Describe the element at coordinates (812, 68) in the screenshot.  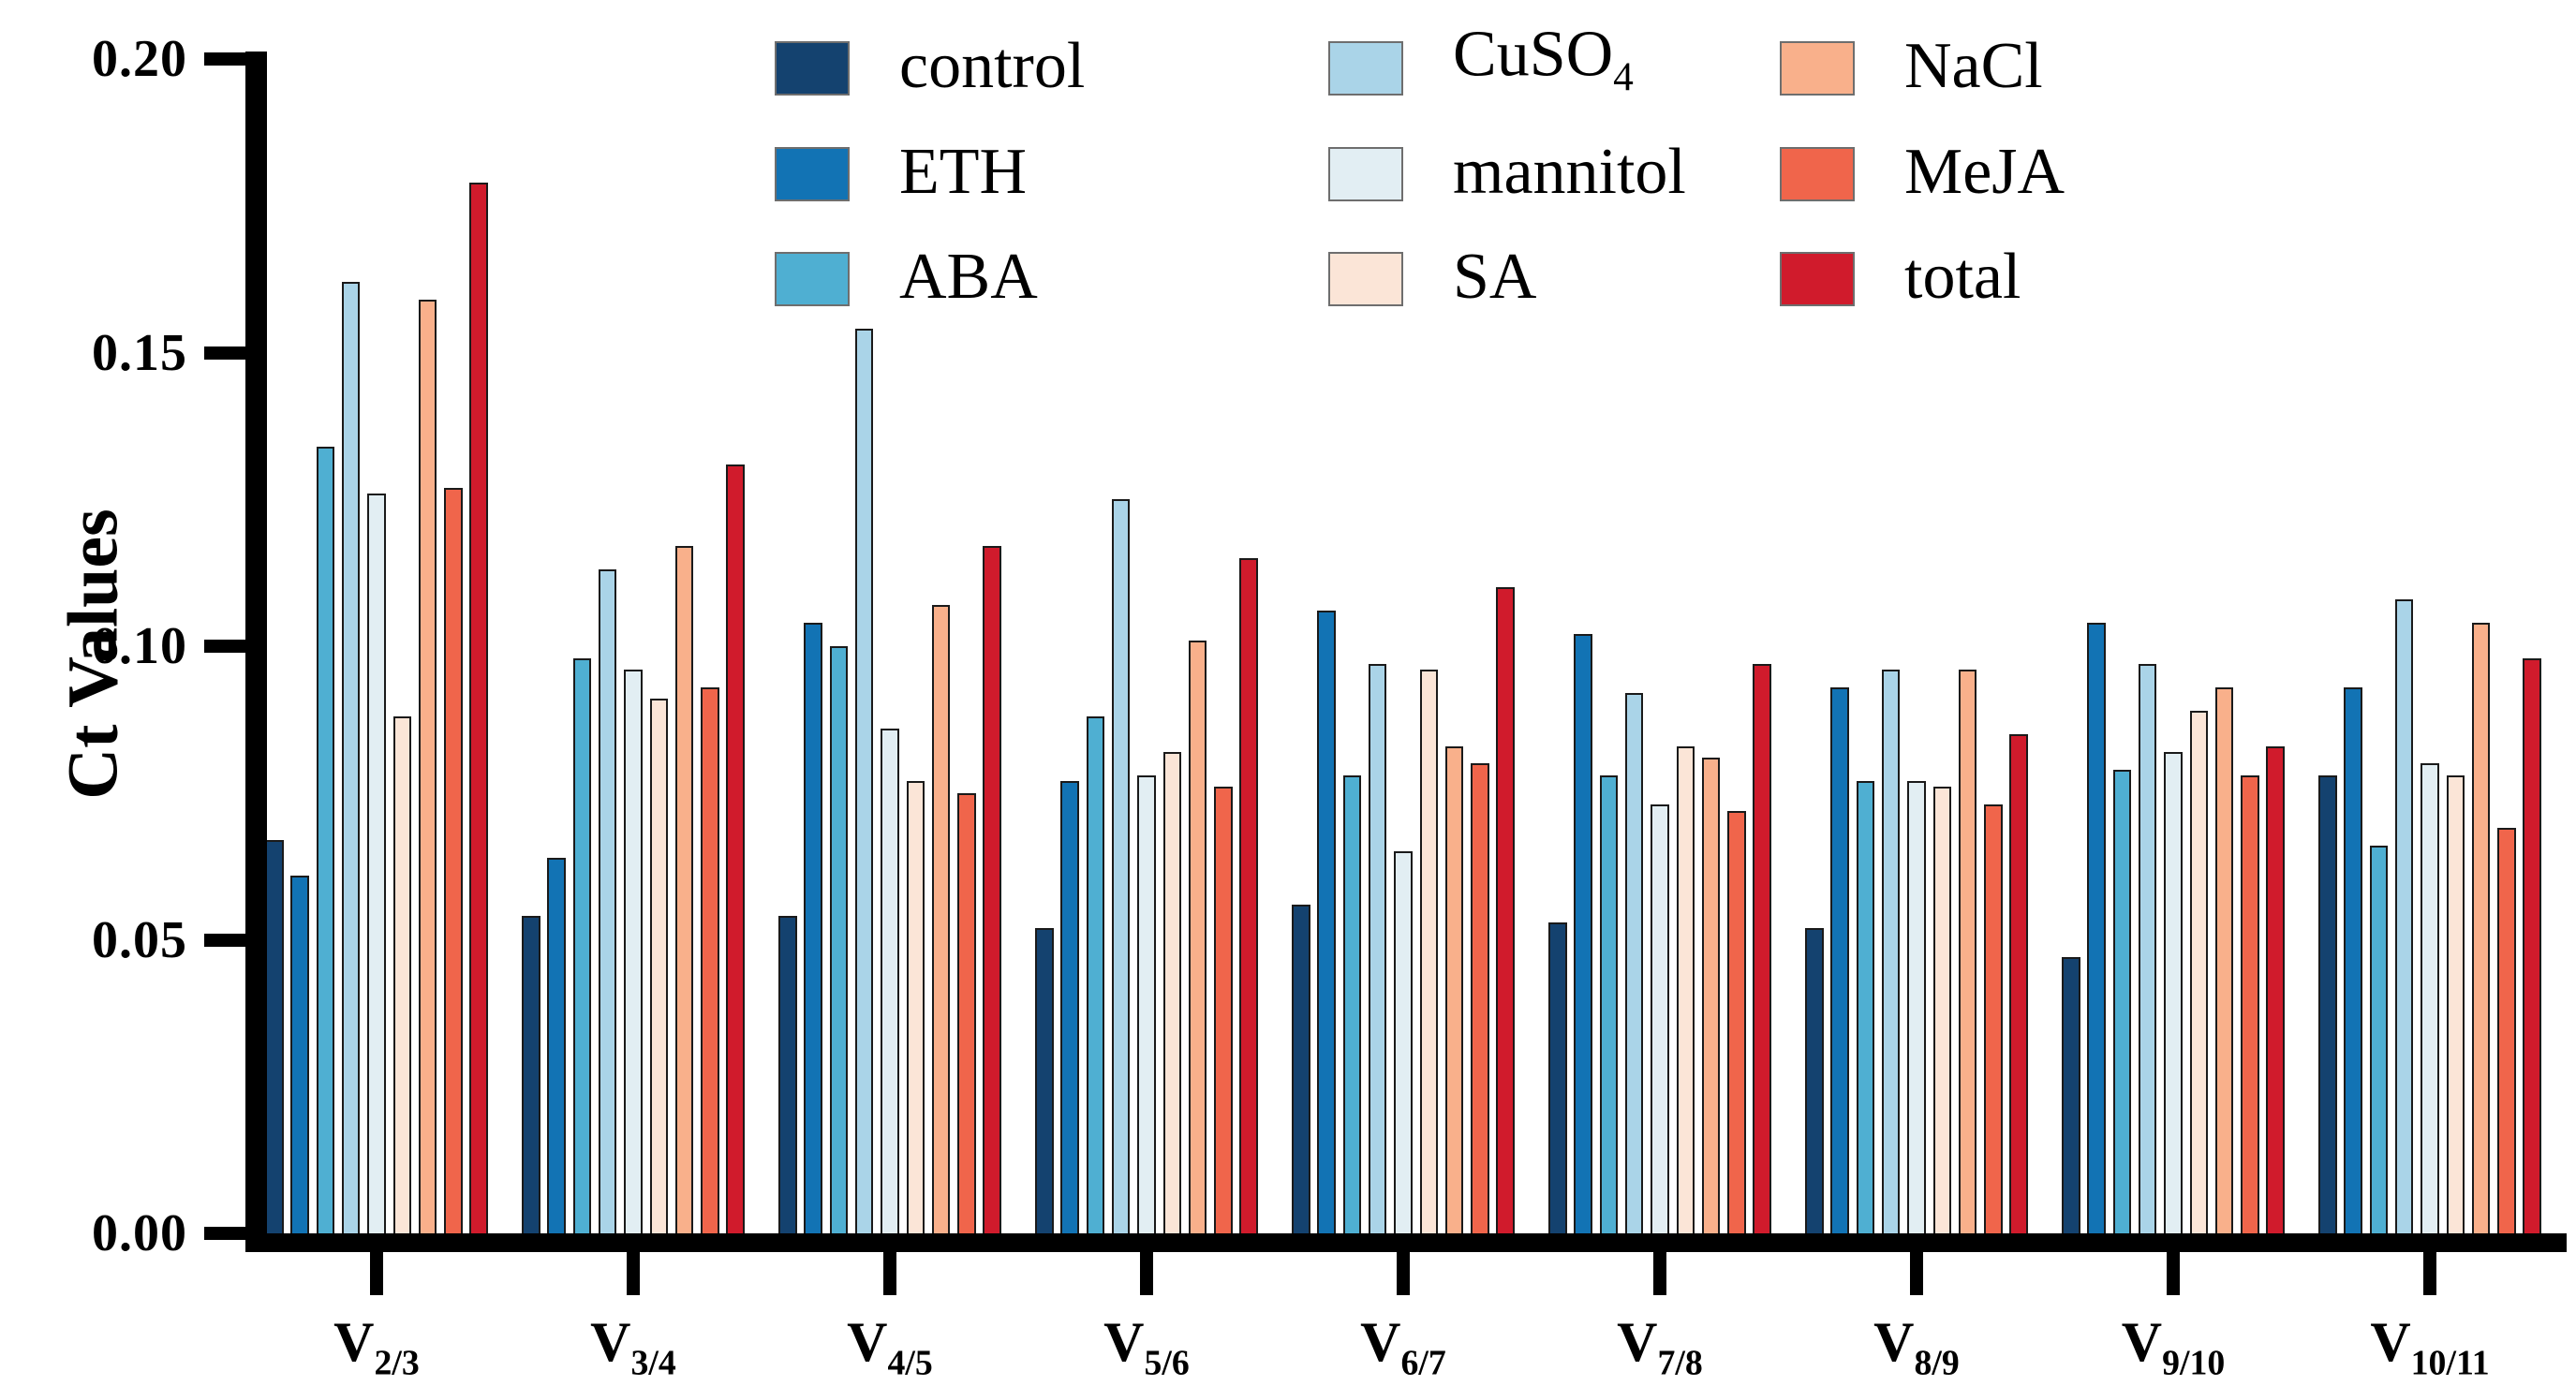
I see `legend-swatch-control` at that location.